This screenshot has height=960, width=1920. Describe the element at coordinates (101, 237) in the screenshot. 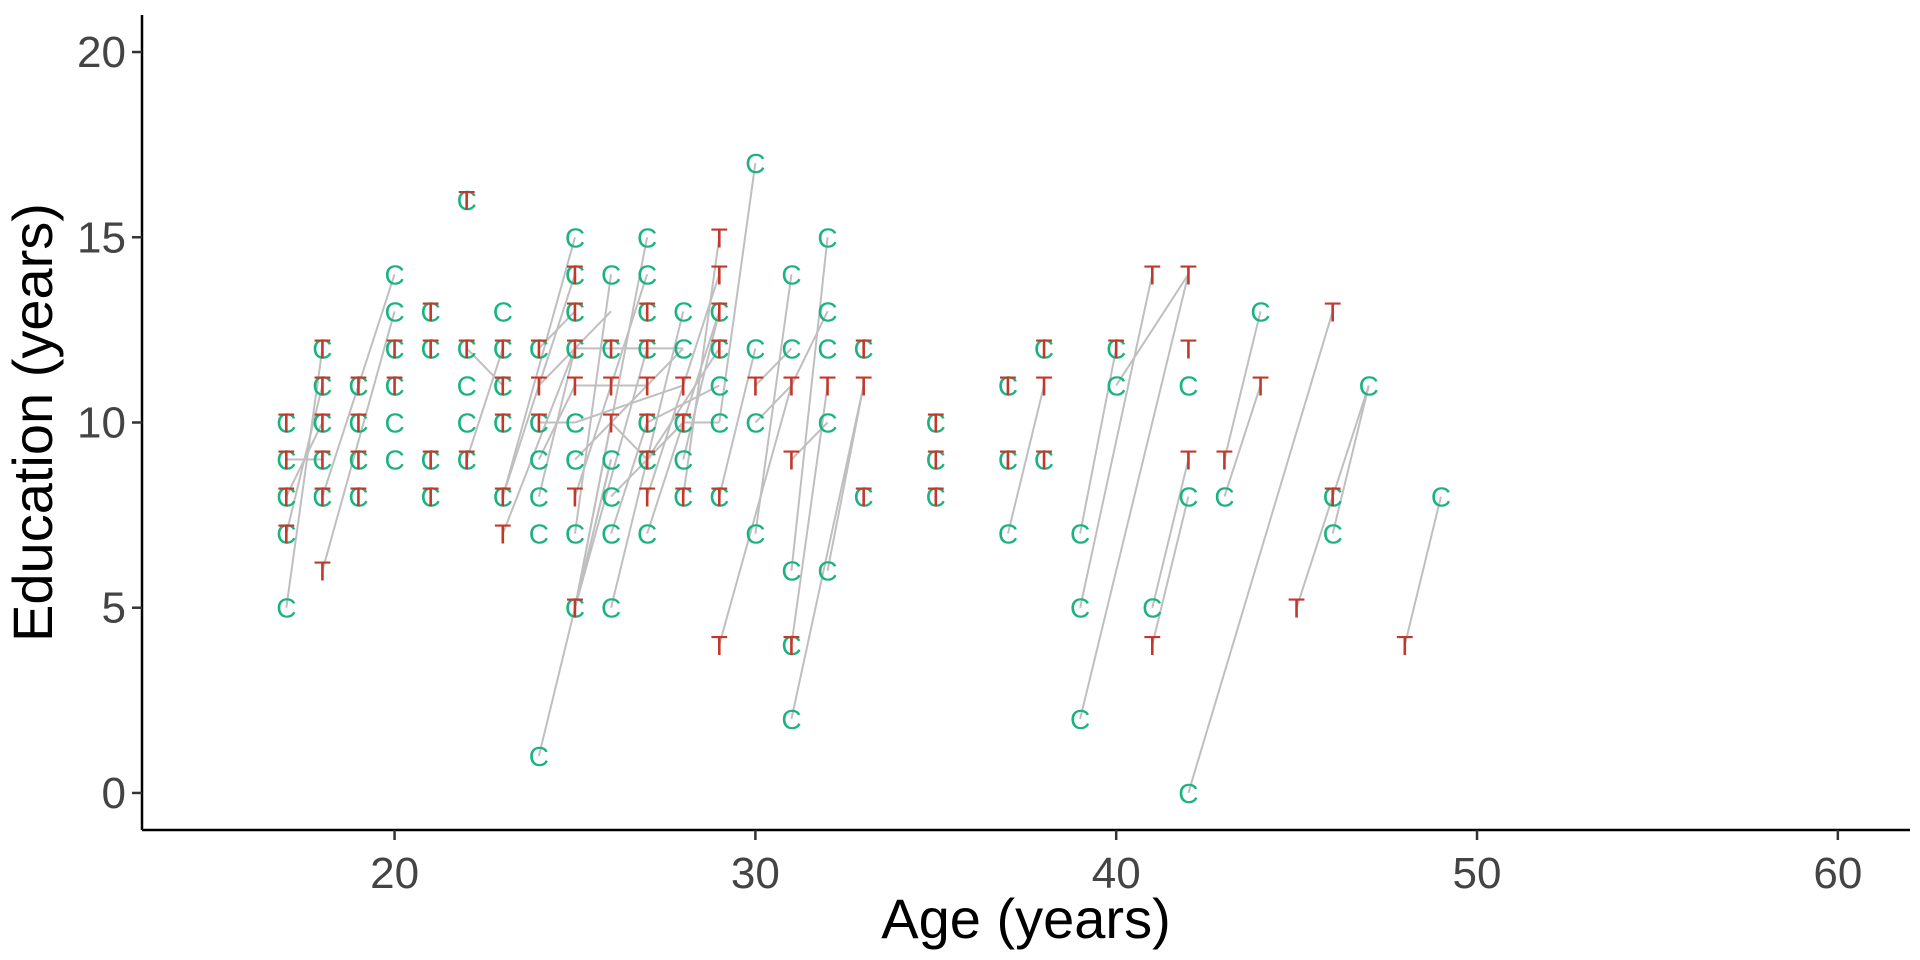

I see `y-tick-label: 15` at that location.